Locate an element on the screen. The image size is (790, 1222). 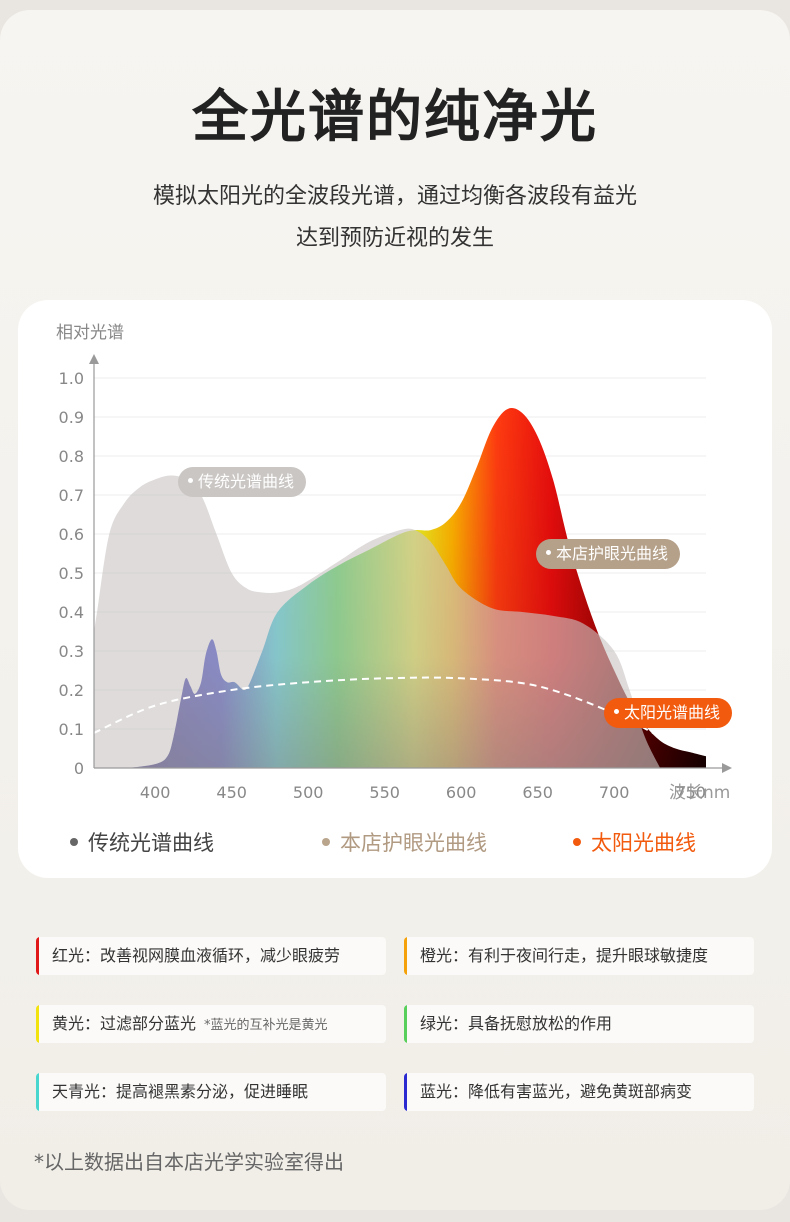
info-item: 橙光：有利于夜间行走，提升眼球敏捷度 is located at coordinates (579, 956).